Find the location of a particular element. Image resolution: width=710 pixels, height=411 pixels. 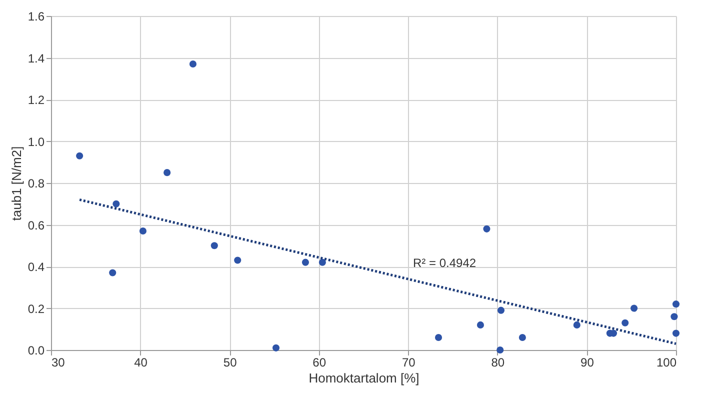

y-tick-label: 0.0 is located at coordinates (36, 351).